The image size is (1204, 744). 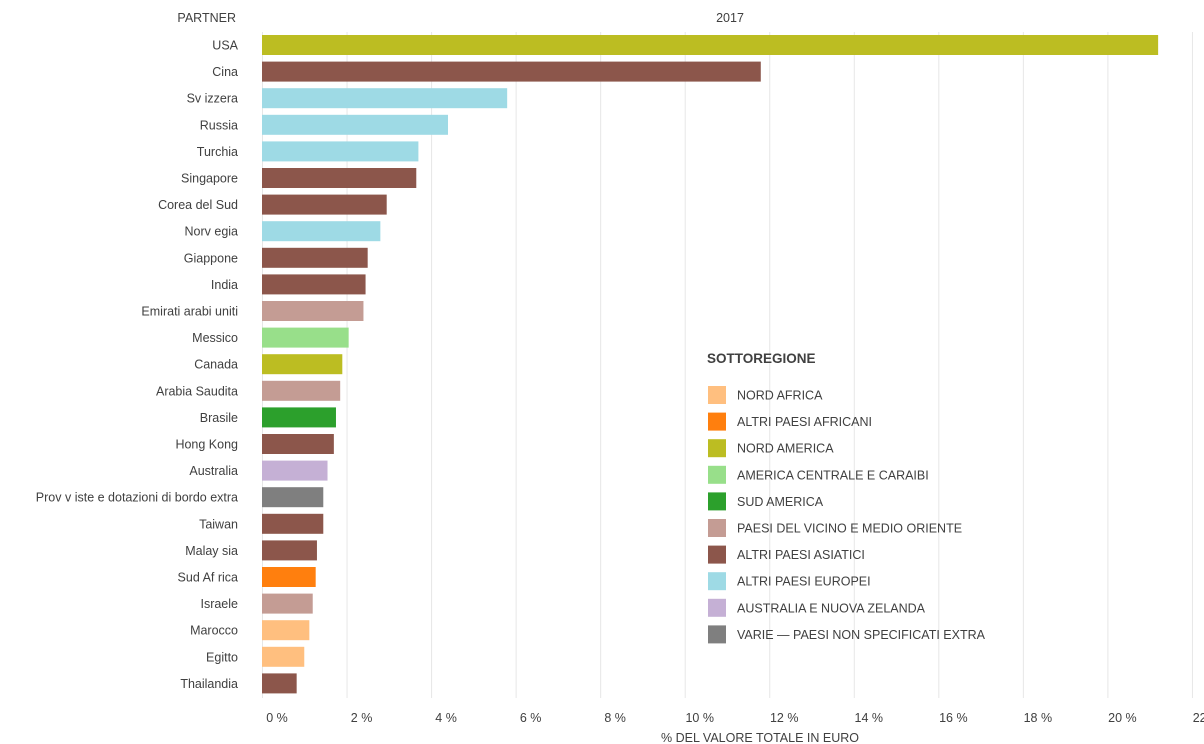 I want to click on category-label: Emirati arabi uniti, so click(x=189, y=312).